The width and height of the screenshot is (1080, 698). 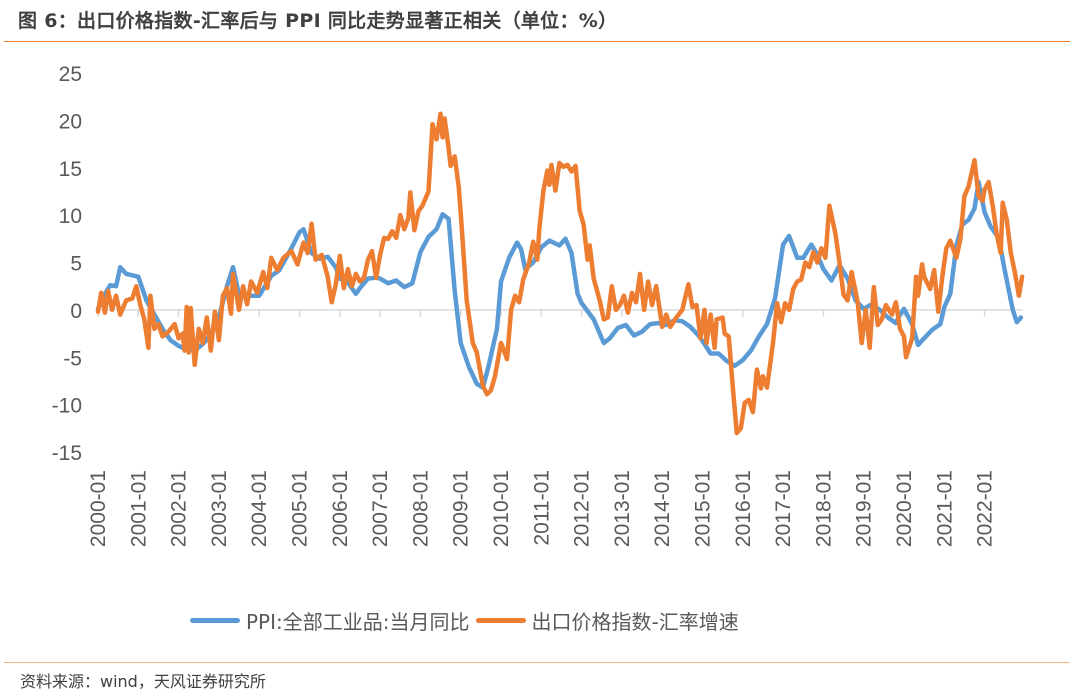 What do you see at coordinates (70, 74) in the screenshot?
I see `y-tick-label: 25` at bounding box center [70, 74].